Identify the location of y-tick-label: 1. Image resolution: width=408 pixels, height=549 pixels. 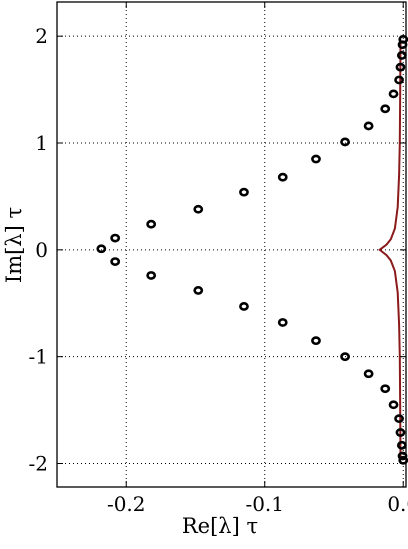
(41, 143).